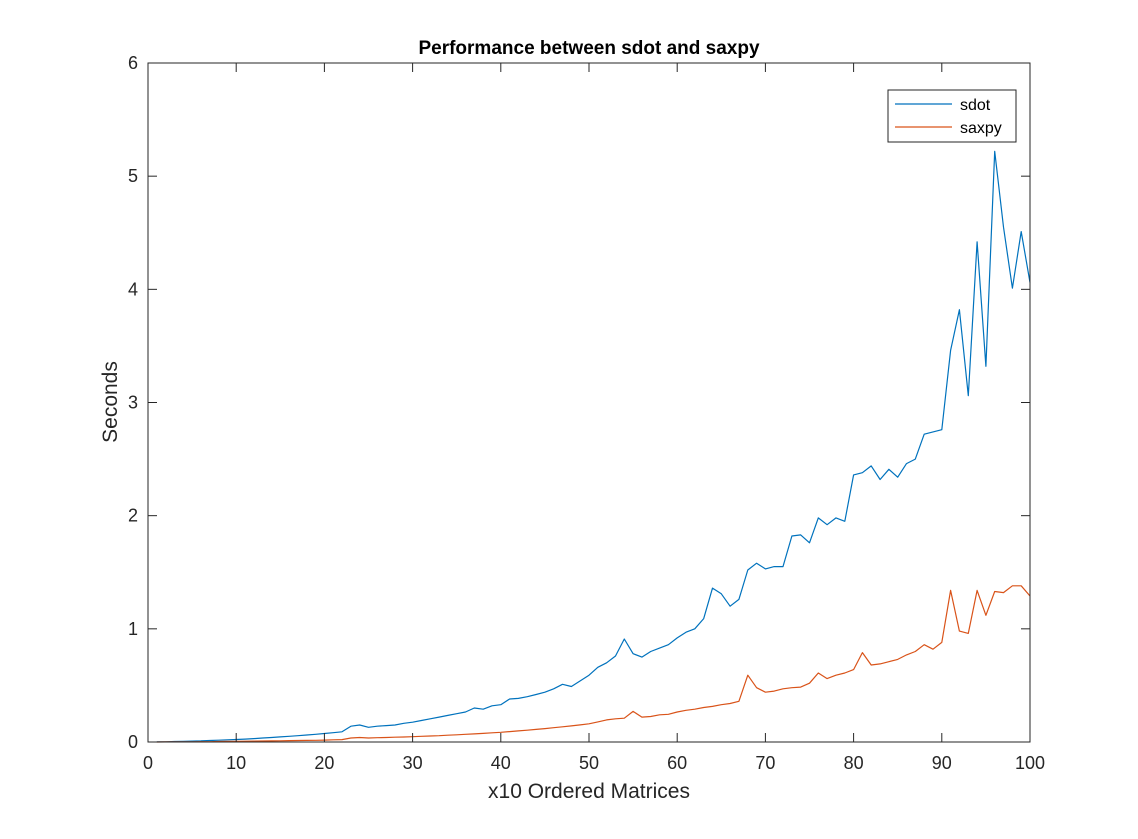 The width and height of the screenshot is (1138, 839). Describe the element at coordinates (133, 742) in the screenshot. I see `y-tick-label: 0` at that location.